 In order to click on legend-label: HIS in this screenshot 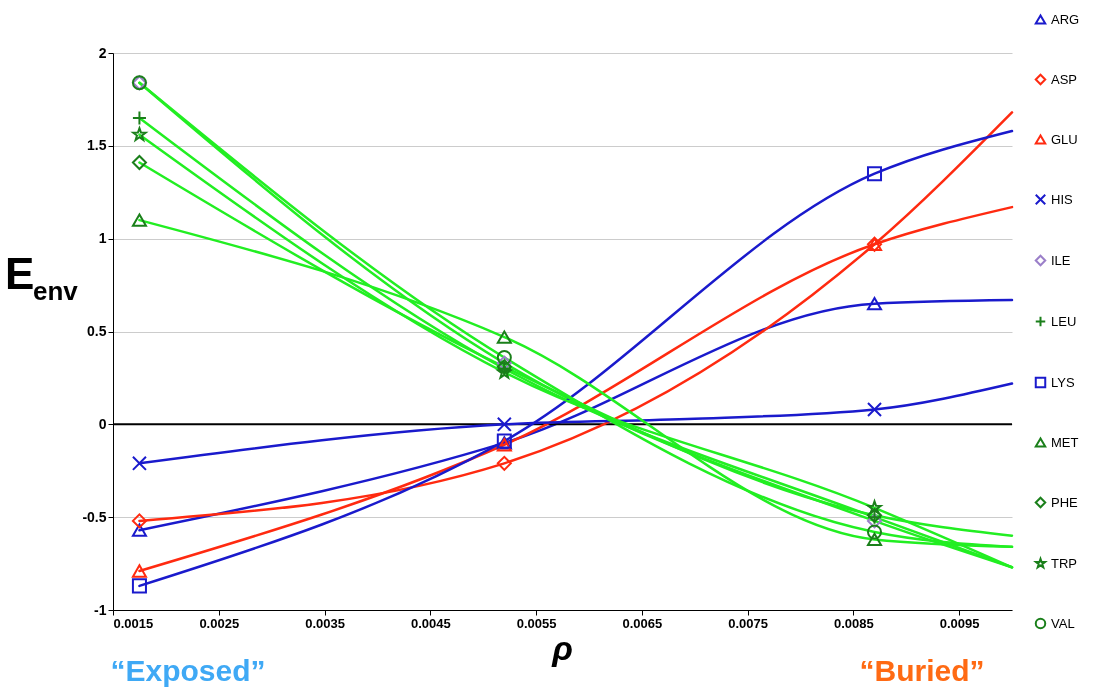, I will do `click(1062, 199)`.